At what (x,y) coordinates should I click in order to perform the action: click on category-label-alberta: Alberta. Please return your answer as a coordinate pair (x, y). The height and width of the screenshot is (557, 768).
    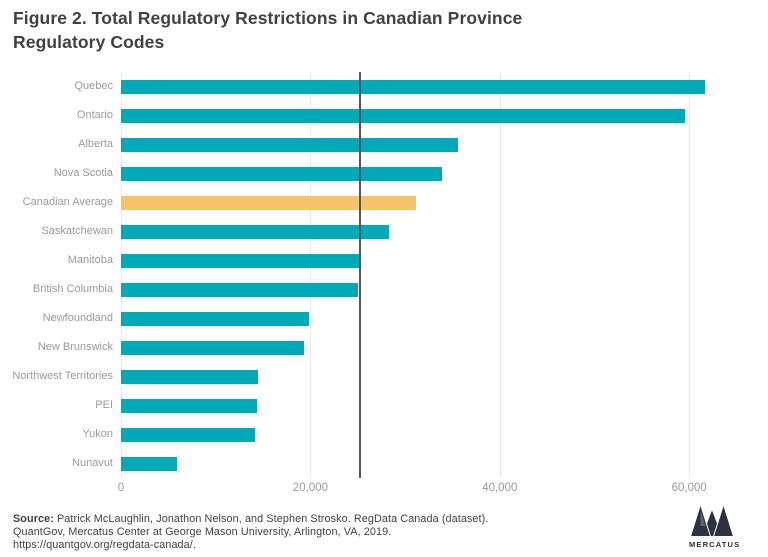
    Looking at the image, I should click on (95, 144).